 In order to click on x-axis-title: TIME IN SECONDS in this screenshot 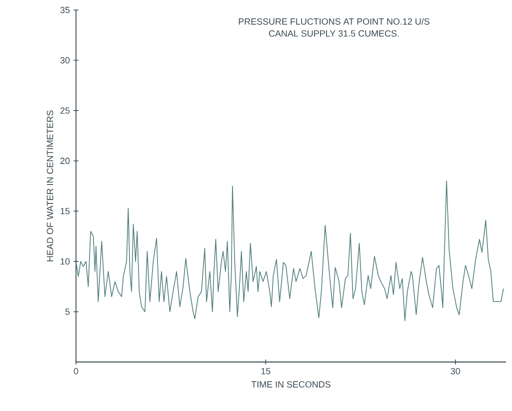, I will do `click(290, 384)`.